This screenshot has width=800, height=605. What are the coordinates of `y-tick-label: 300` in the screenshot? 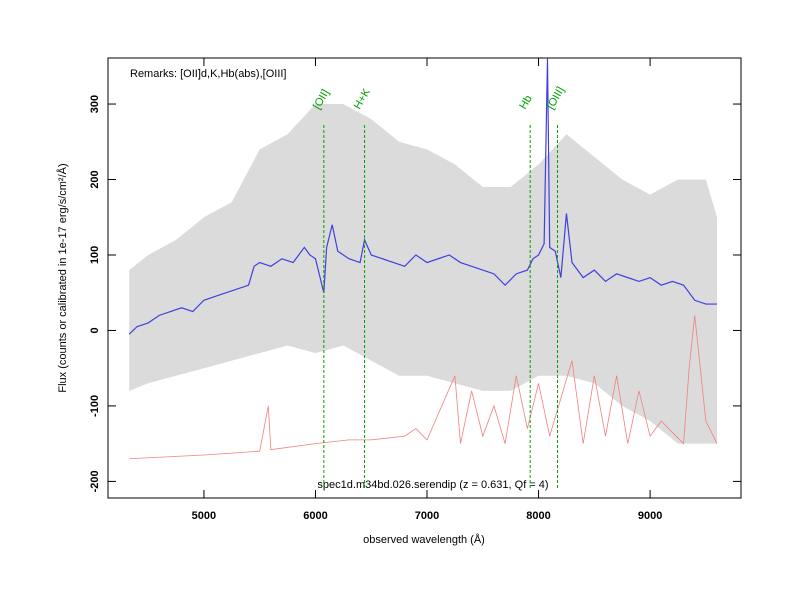 It's located at (95, 104).